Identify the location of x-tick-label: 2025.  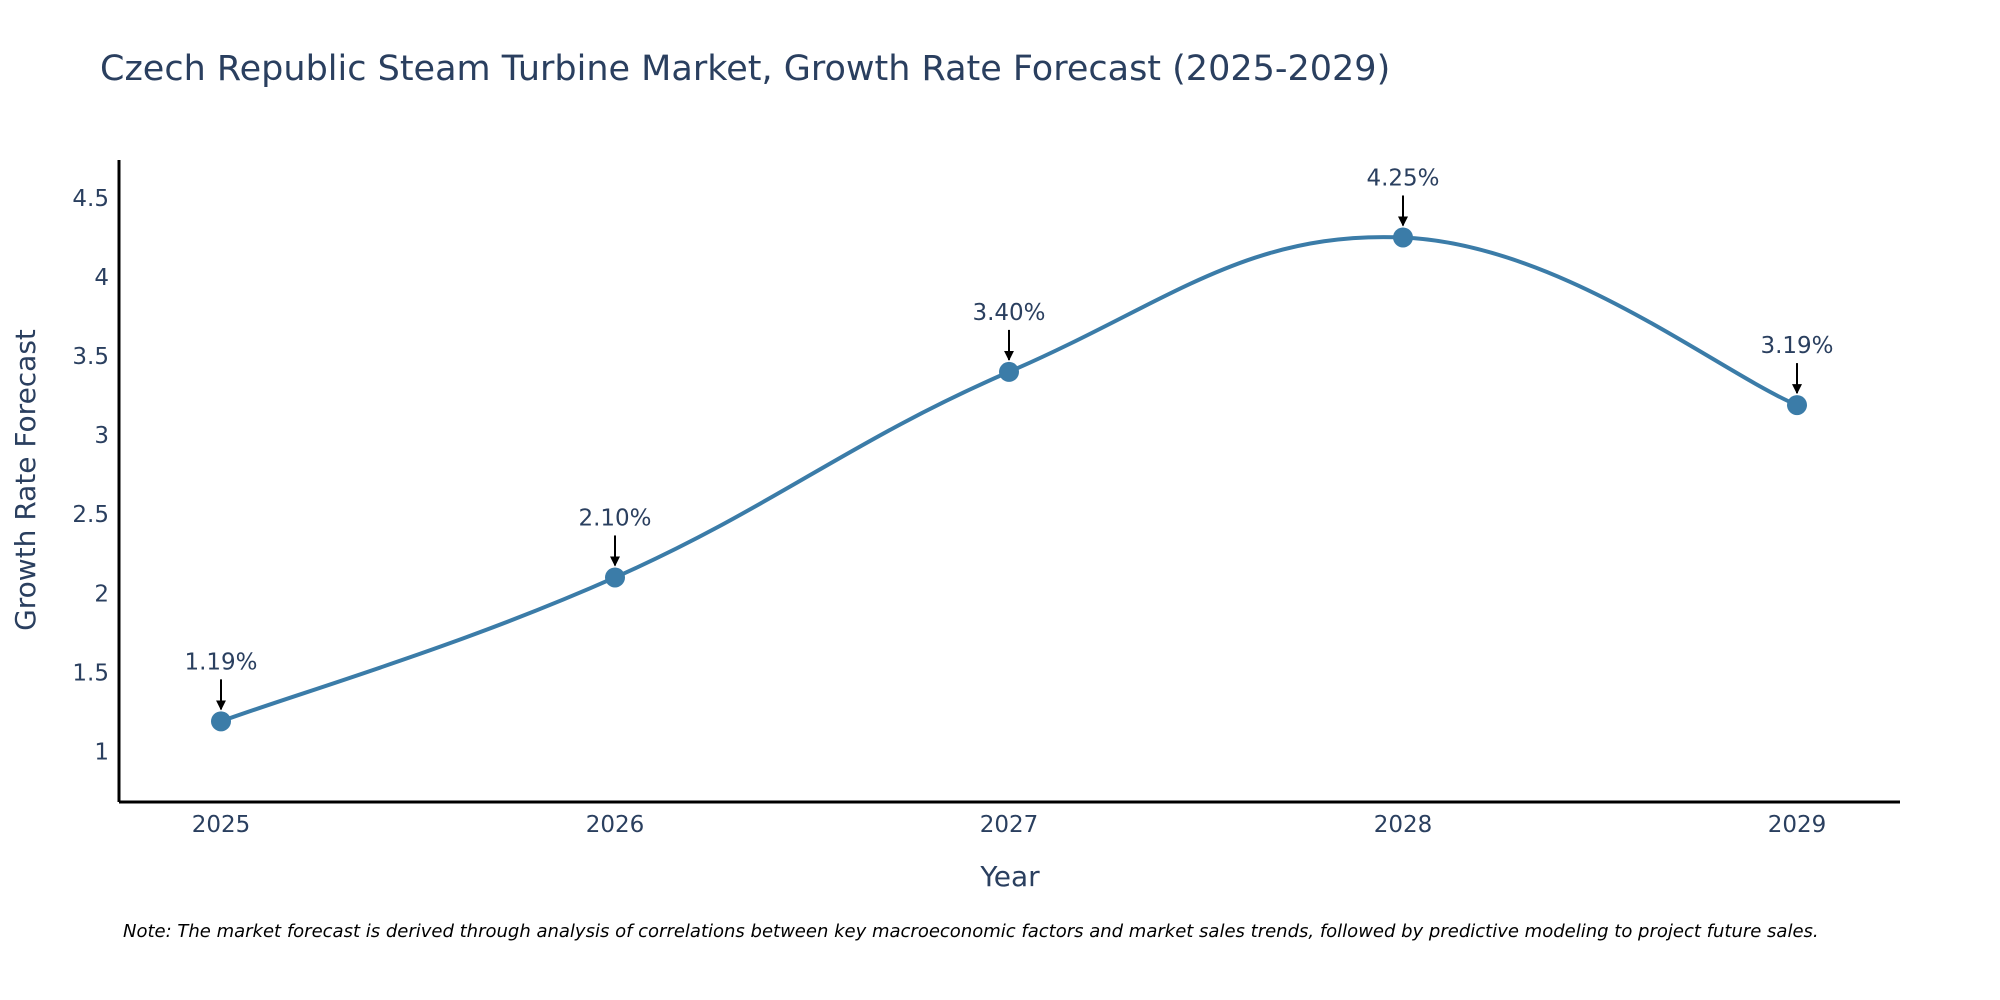
(221, 825).